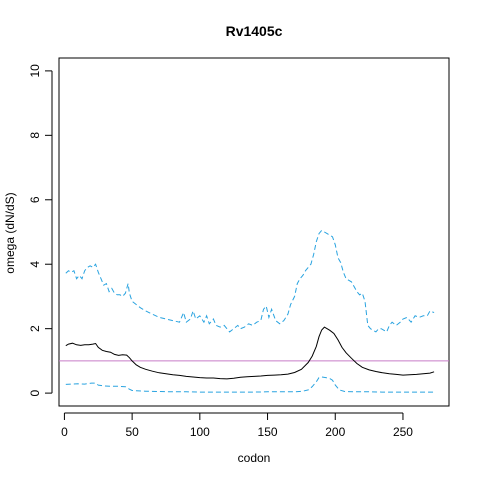 This screenshot has width=480, height=480. Describe the element at coordinates (35, 199) in the screenshot. I see `y-tick-label: 6` at that location.